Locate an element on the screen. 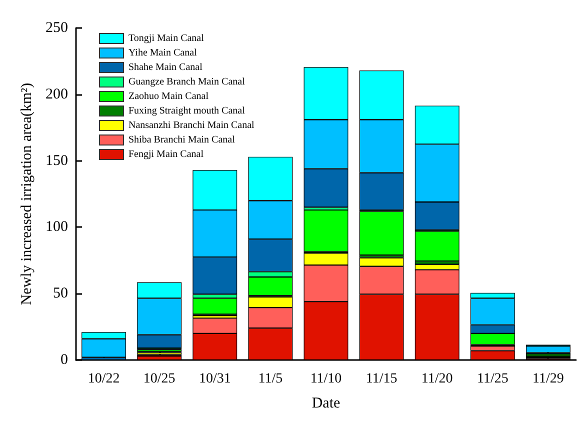 This screenshot has width=588, height=429. y-tick-label: 0 is located at coordinates (64, 360).